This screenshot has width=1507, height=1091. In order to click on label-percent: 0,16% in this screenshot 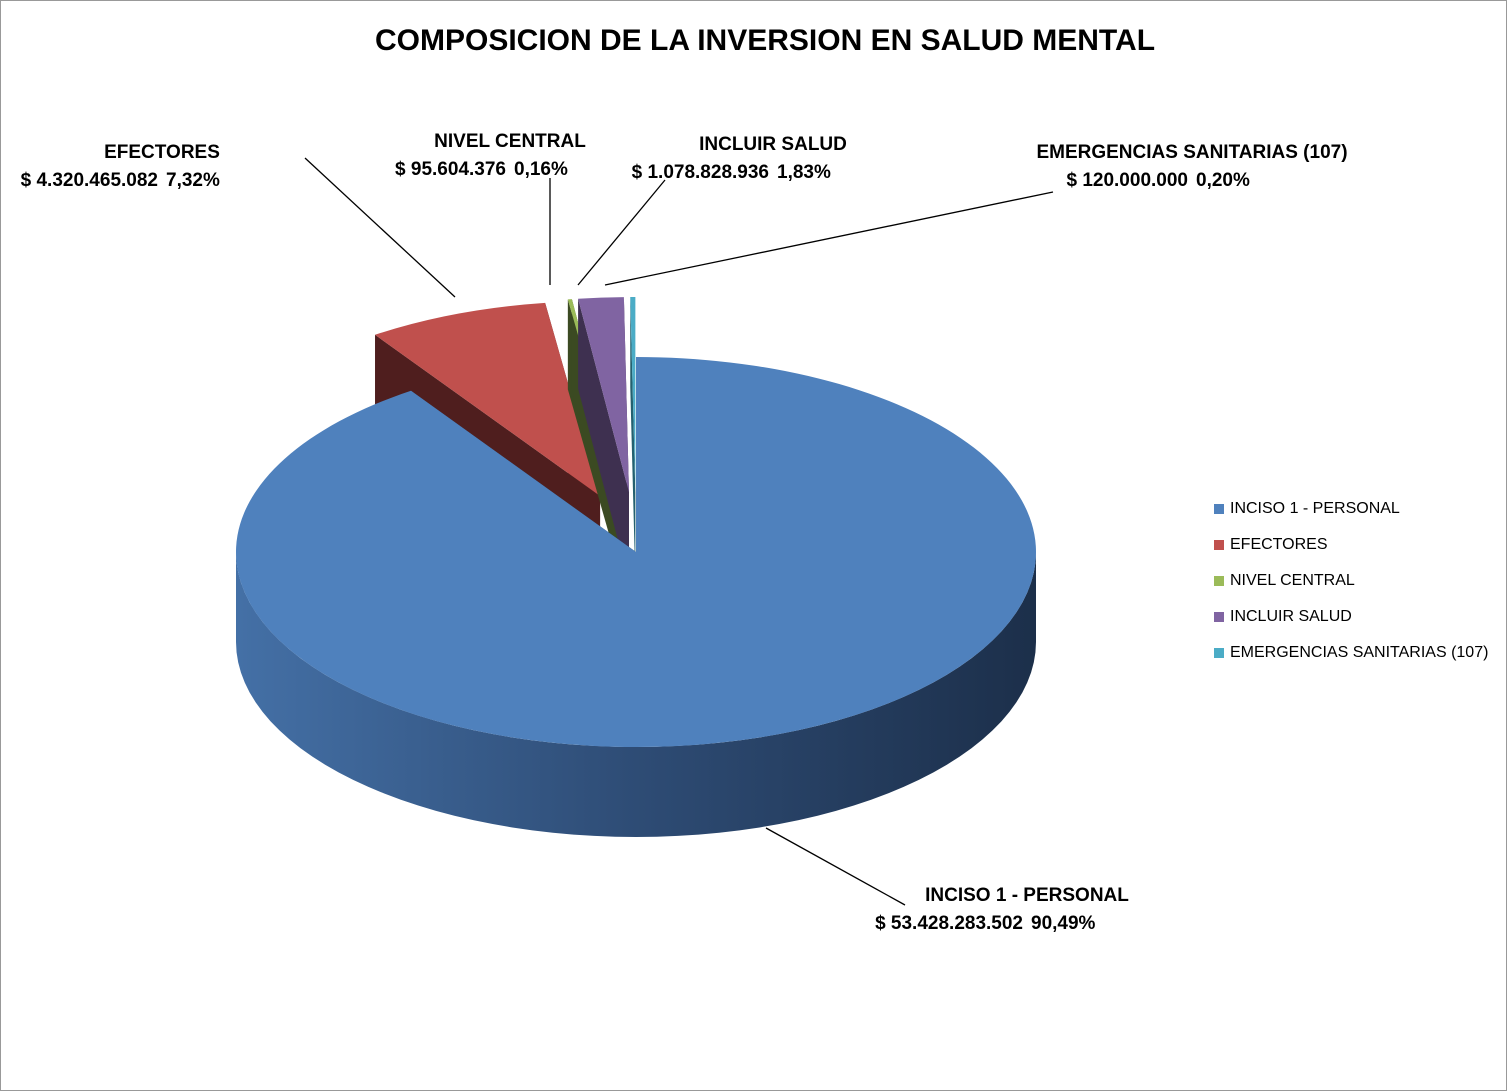, I will do `click(541, 169)`.